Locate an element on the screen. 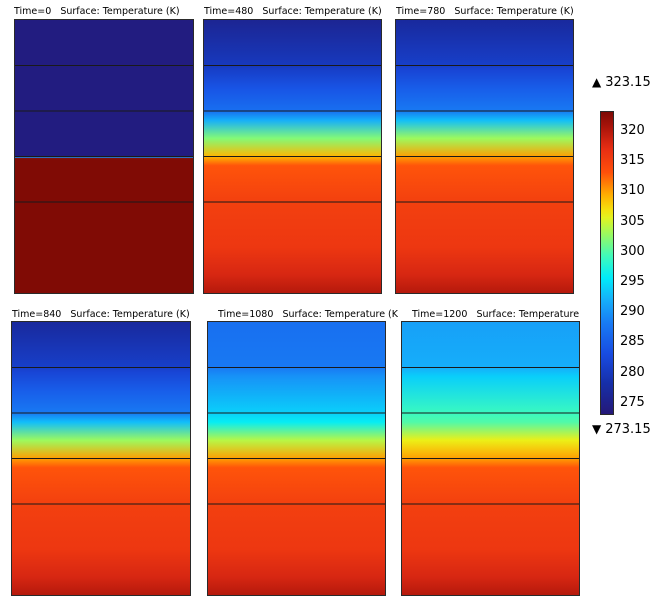 The image size is (667, 599). colorbar-tick-label: 320 is located at coordinates (632, 131).